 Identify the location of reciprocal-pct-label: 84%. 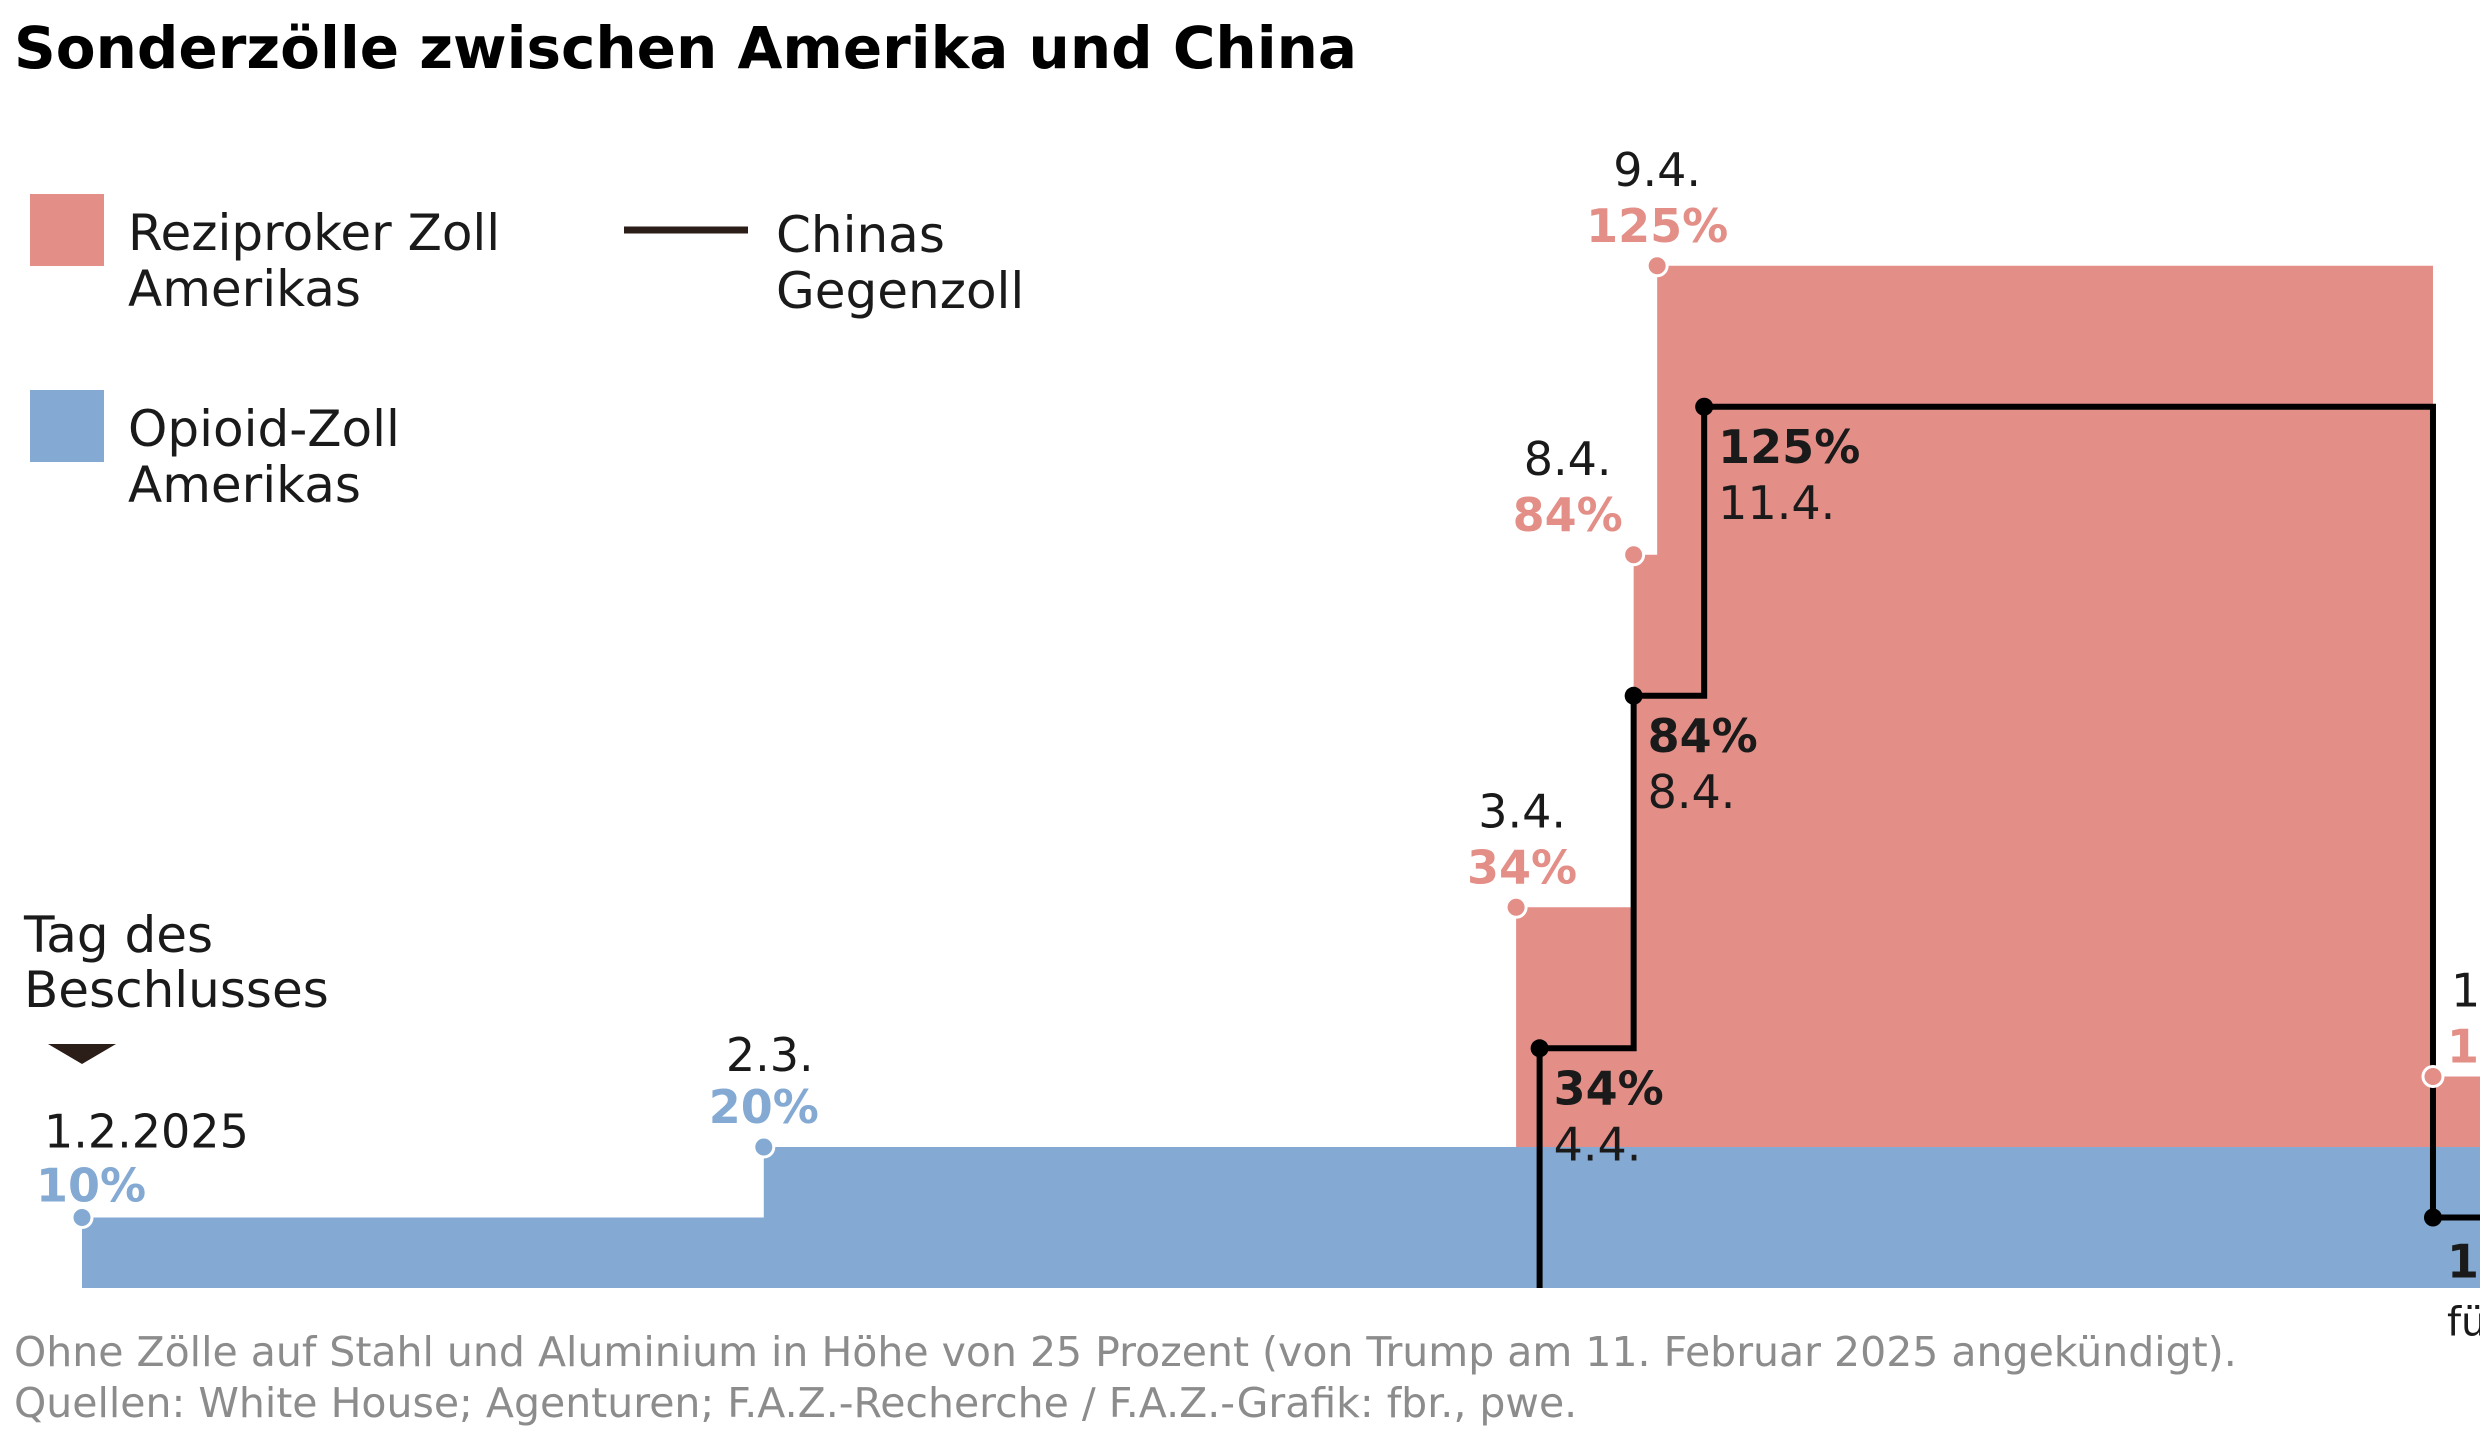
(1568, 515).